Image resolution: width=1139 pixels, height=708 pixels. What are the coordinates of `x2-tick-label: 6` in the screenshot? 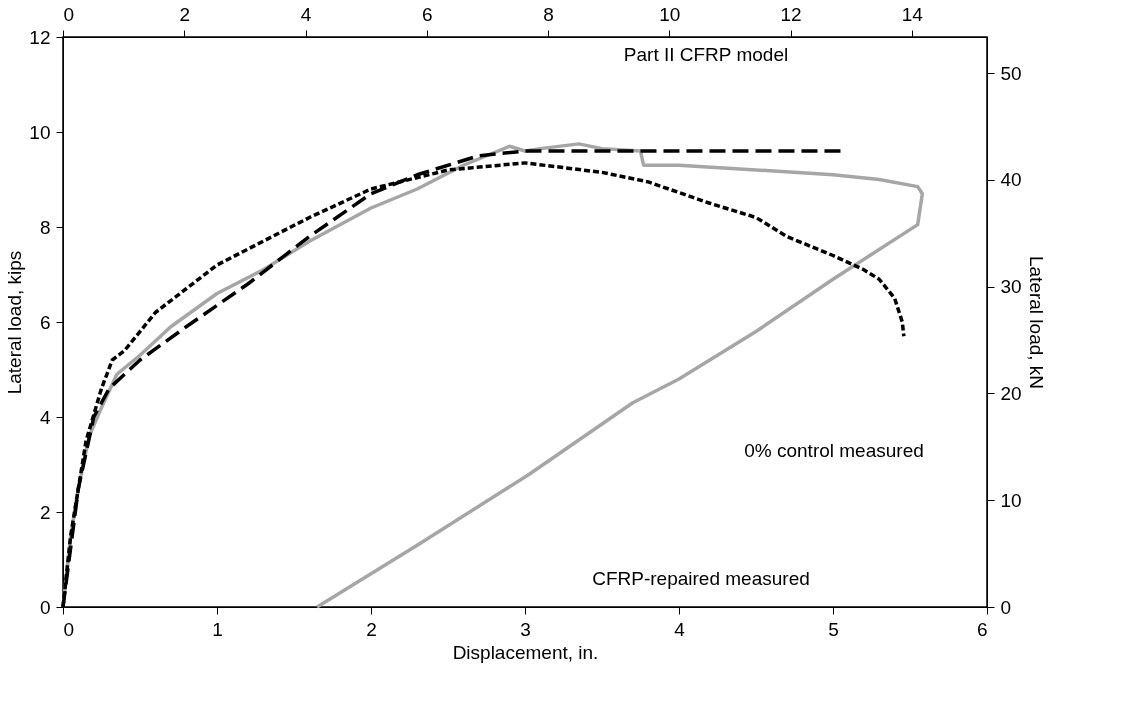 It's located at (427, 14).